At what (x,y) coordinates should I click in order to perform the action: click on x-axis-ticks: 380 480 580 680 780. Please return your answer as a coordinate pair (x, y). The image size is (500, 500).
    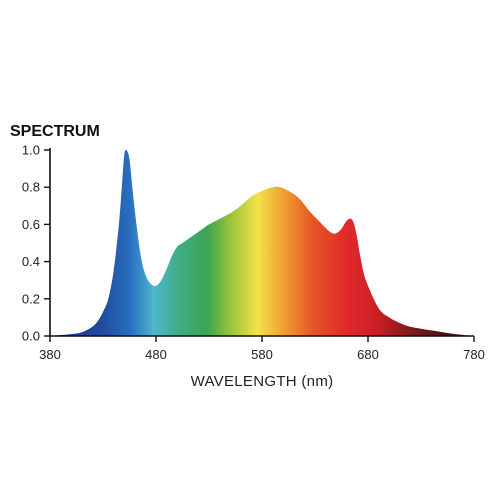
    Looking at the image, I should click on (262, 349).